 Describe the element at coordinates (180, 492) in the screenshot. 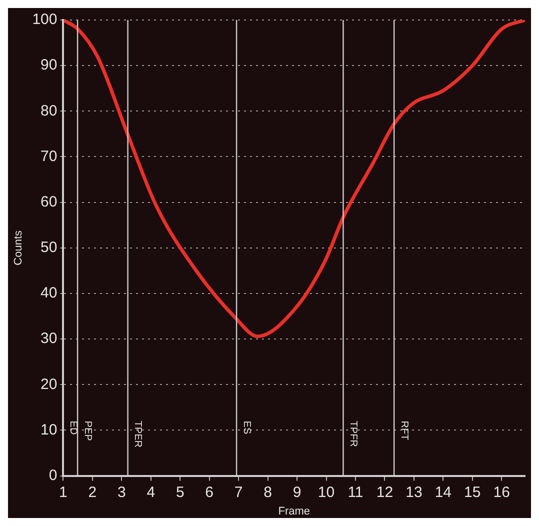

I see `x-tick-label: 5` at that location.